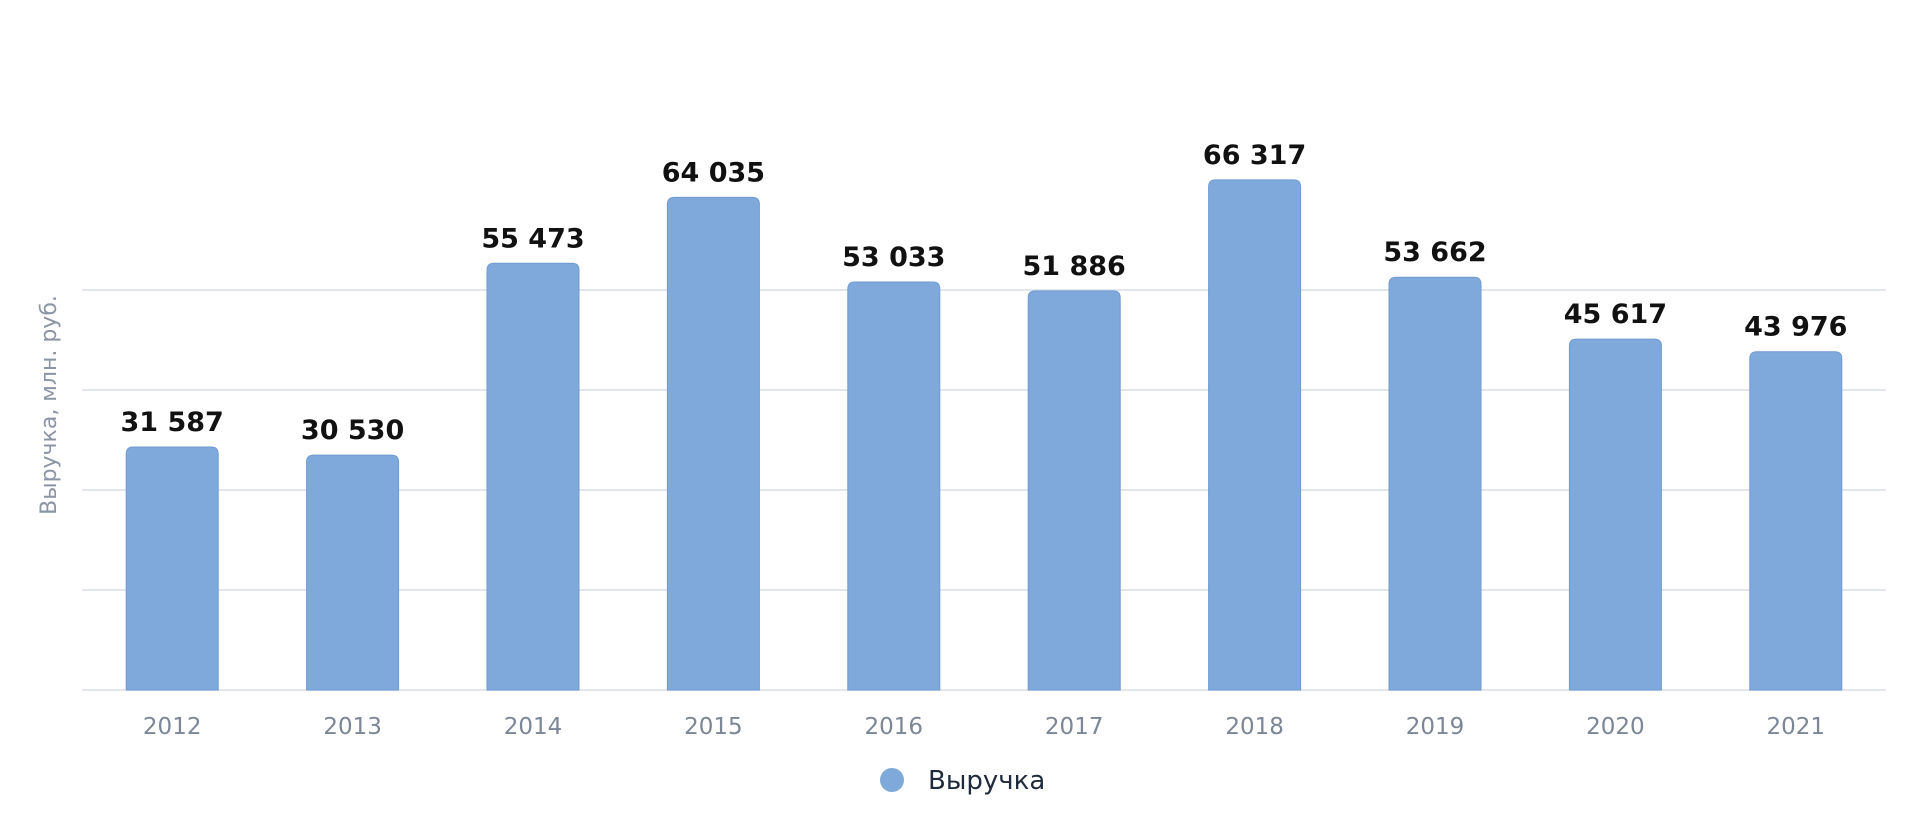 The height and width of the screenshot is (826, 1920). Describe the element at coordinates (1615, 314) in the screenshot. I see `data-label-2020: 45 617` at that location.